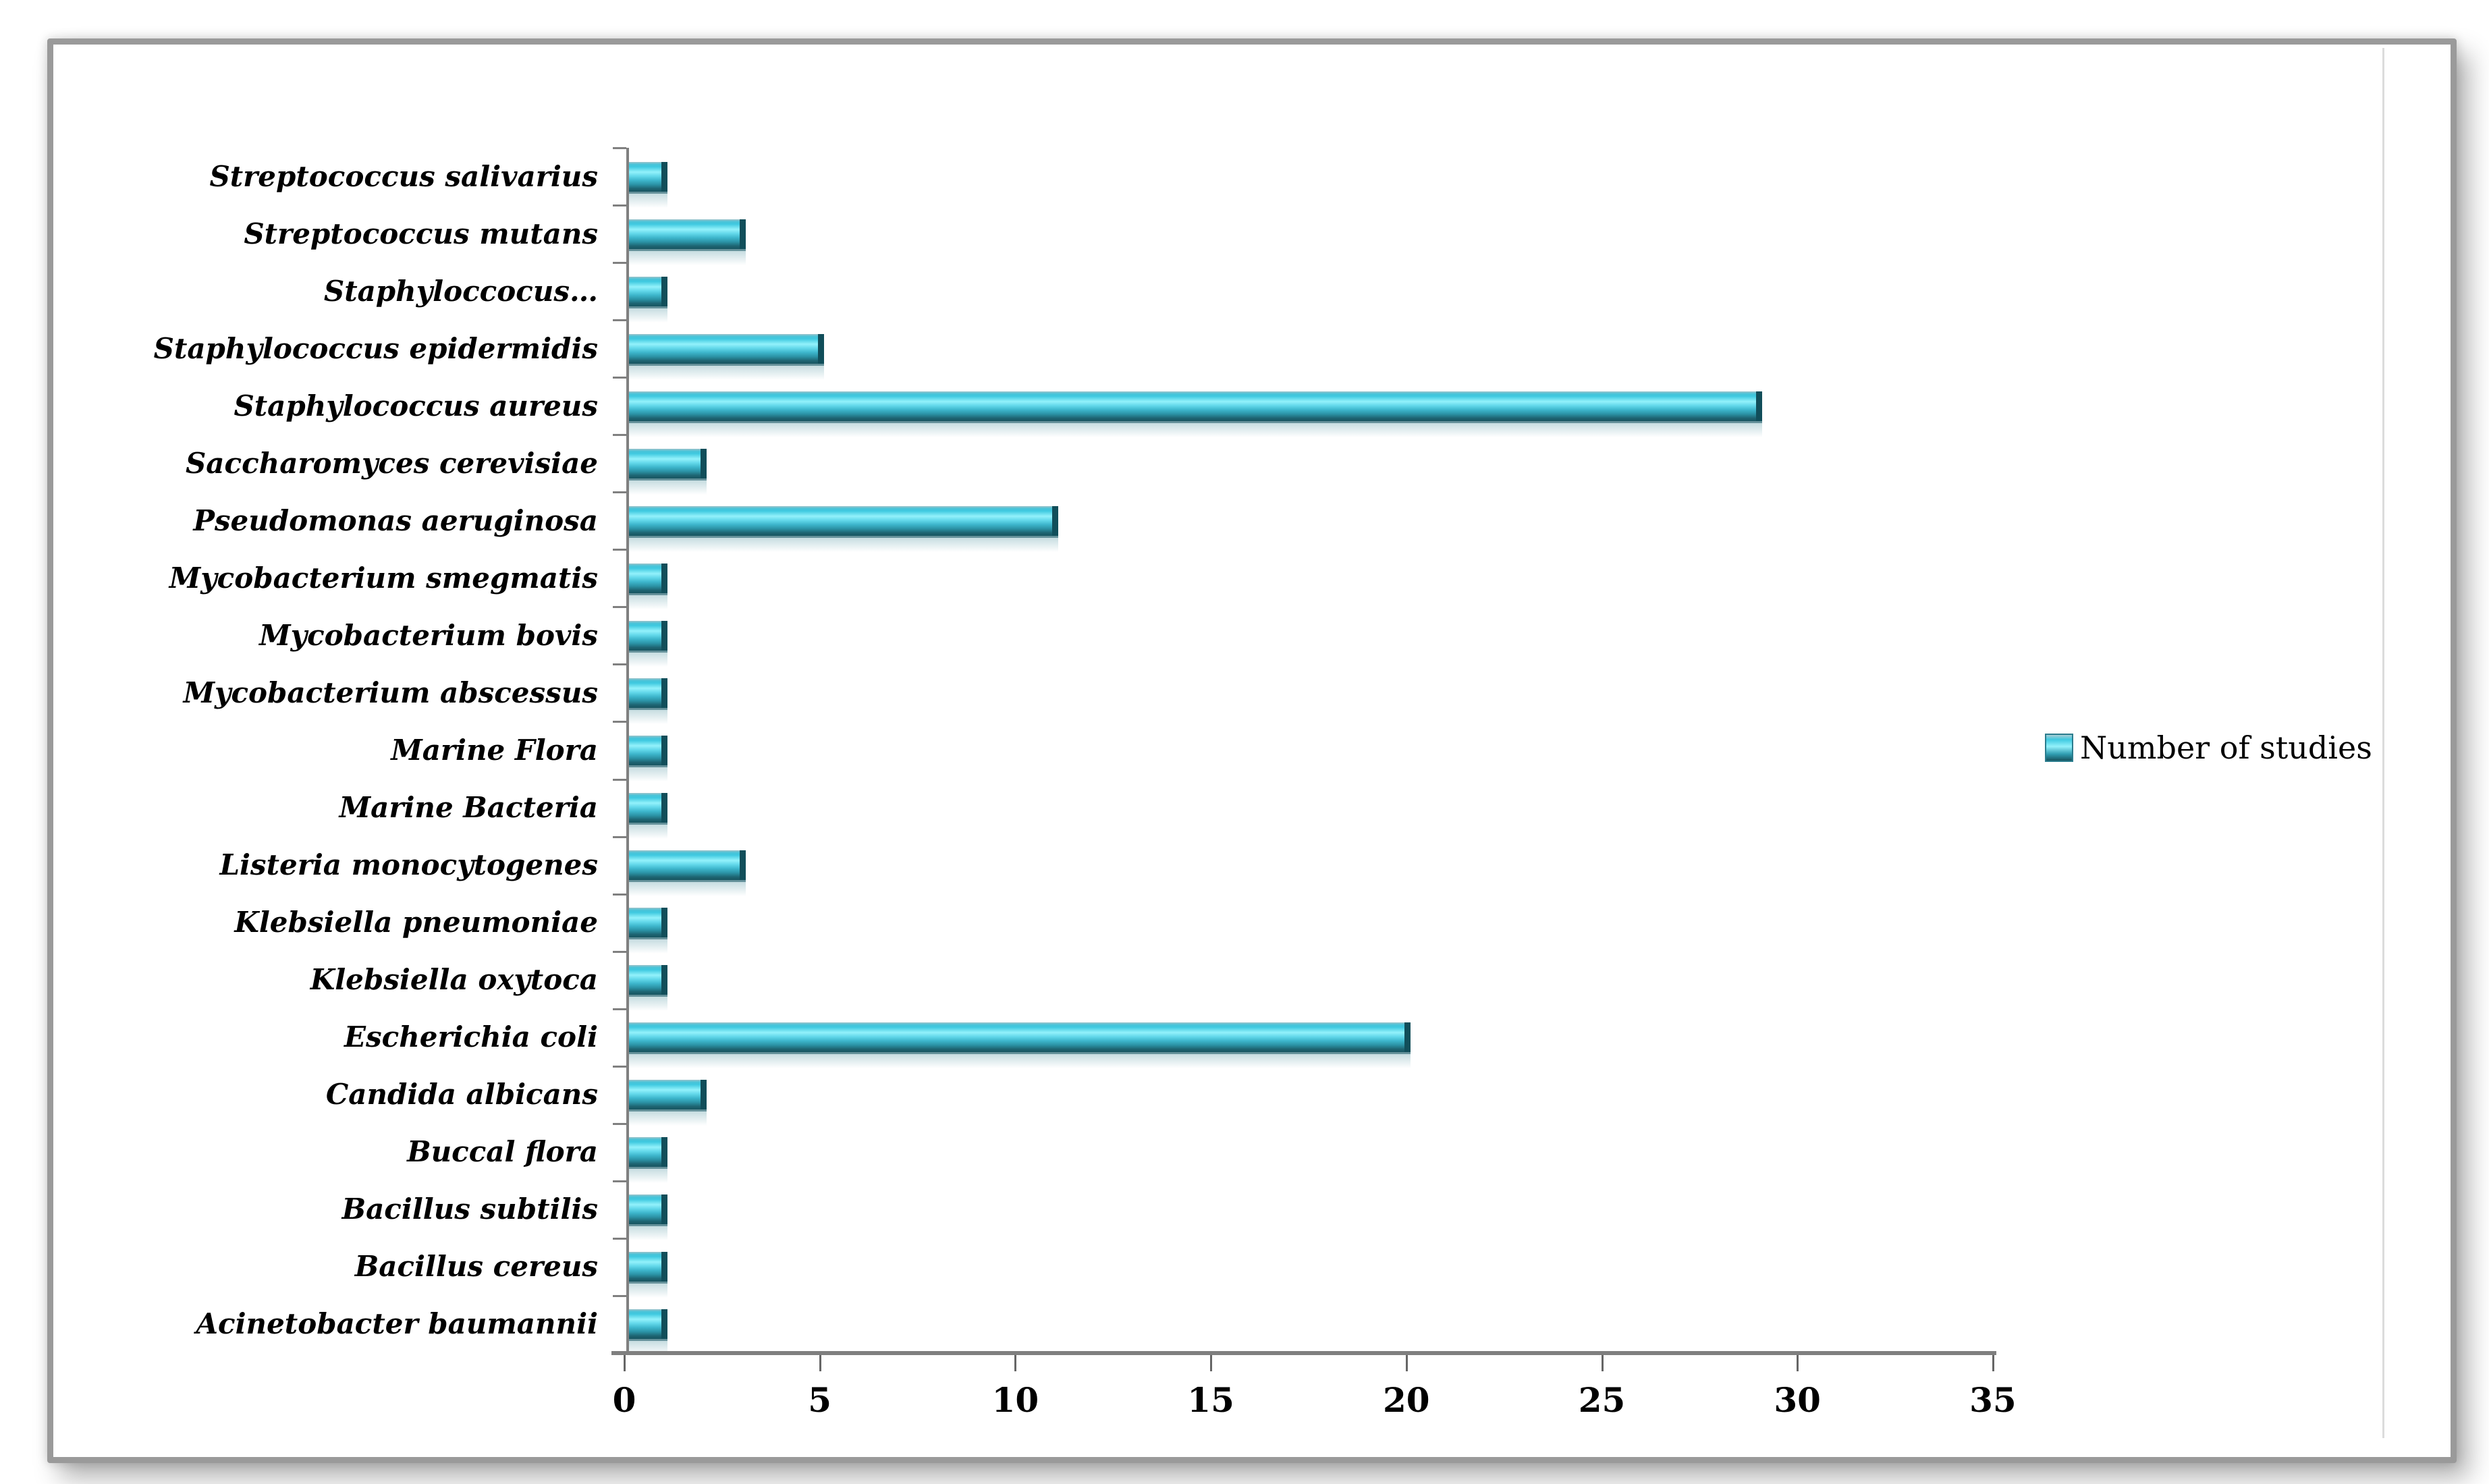  I want to click on category-label: Buccal flora, so click(503, 1152).